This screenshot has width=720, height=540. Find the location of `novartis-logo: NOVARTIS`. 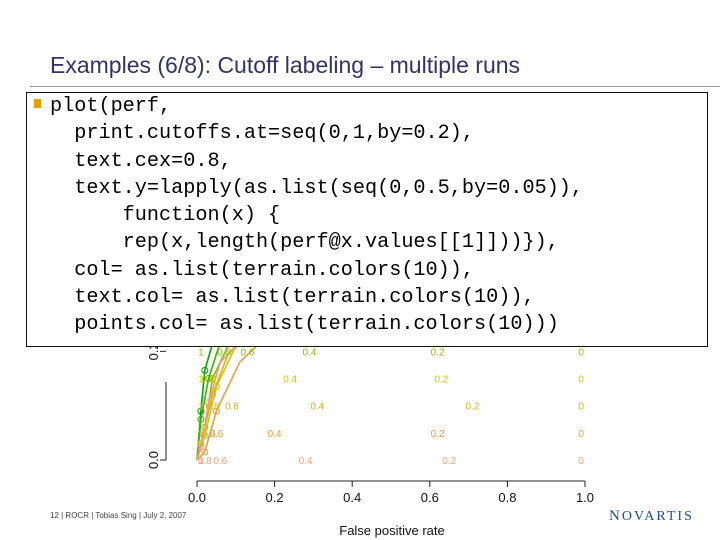

novartis-logo: NOVARTIS is located at coordinates (651, 516).